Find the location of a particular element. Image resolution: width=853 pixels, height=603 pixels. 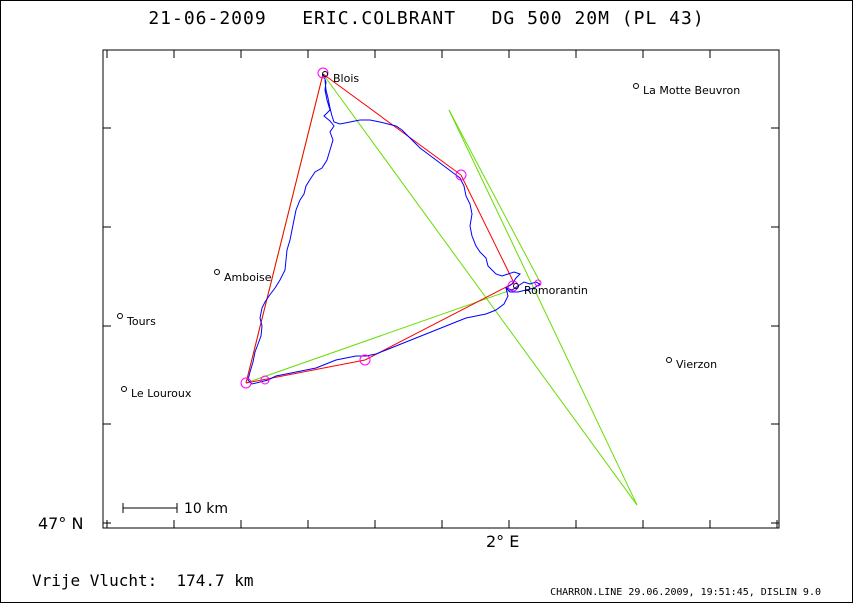

flight-track-local is located at coordinates (523, 287).